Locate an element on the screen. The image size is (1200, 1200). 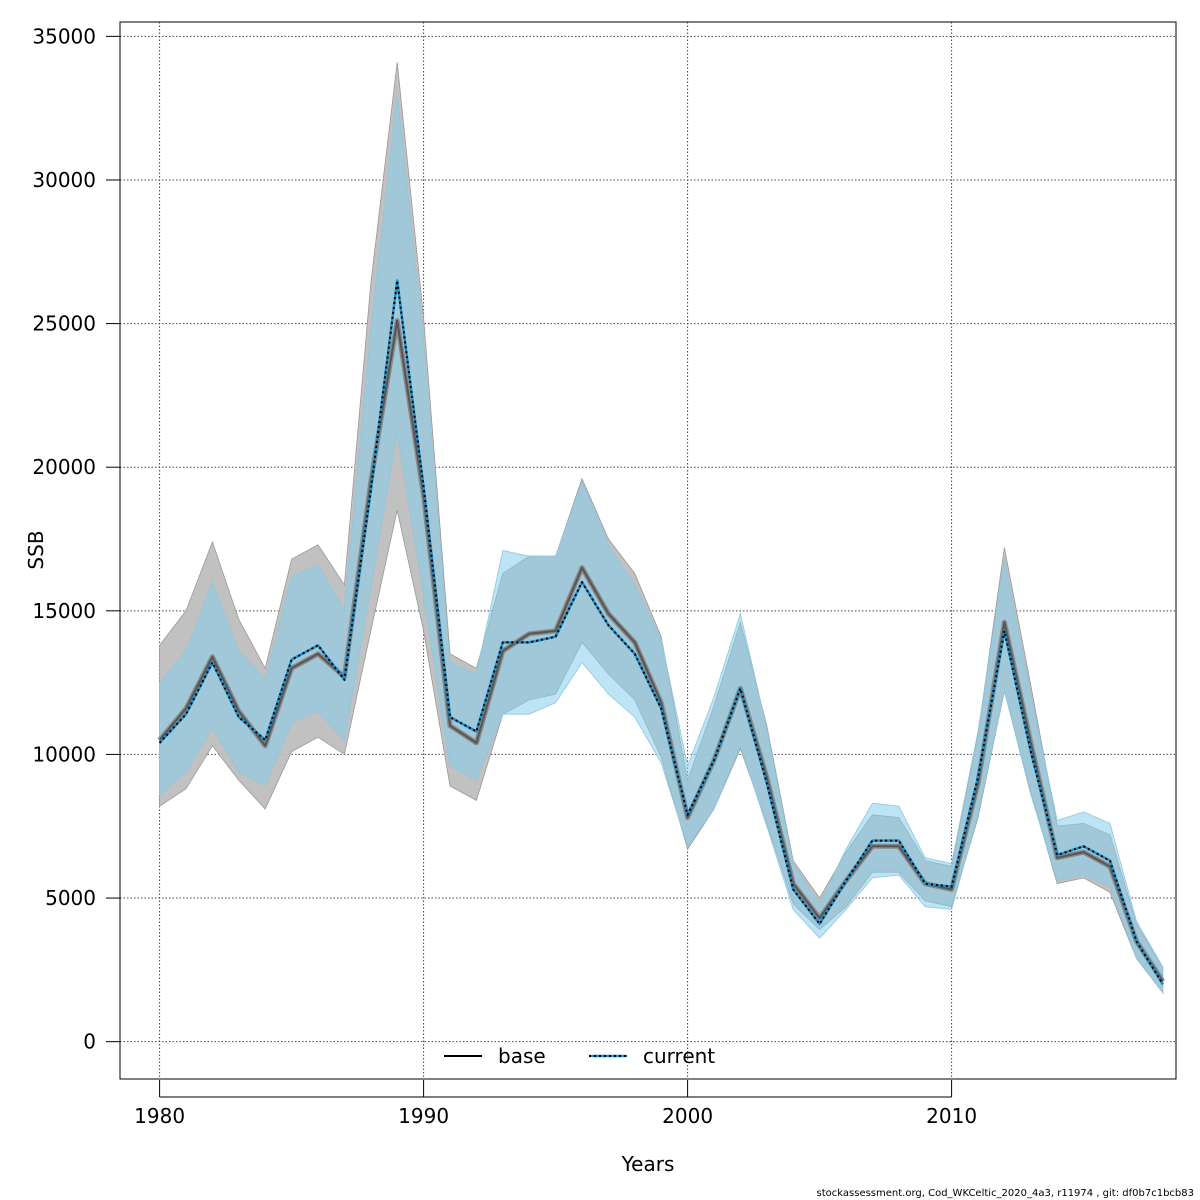
y-tick-label-35000: 35000 is located at coordinates (64, 36).